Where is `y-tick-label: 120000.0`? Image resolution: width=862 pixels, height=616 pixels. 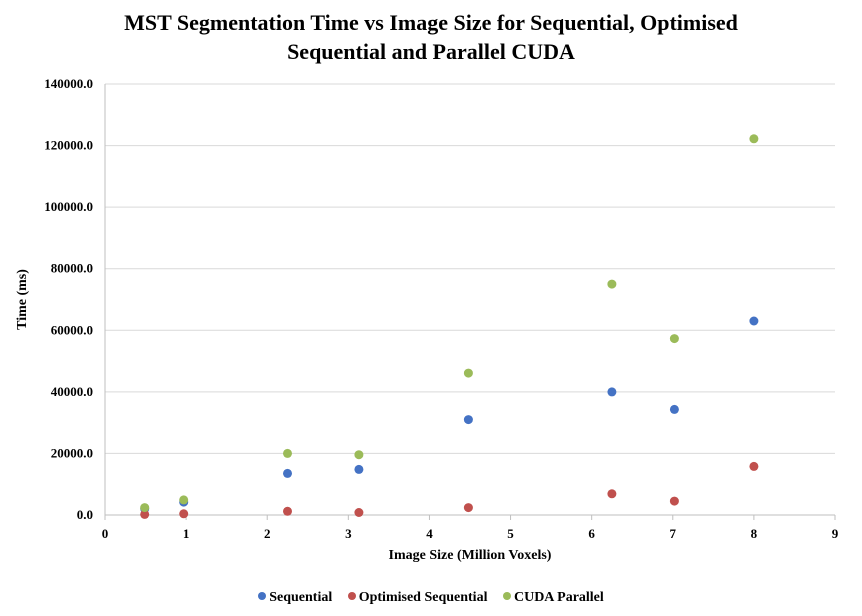
y-tick-label: 120000.0 is located at coordinates (68, 145).